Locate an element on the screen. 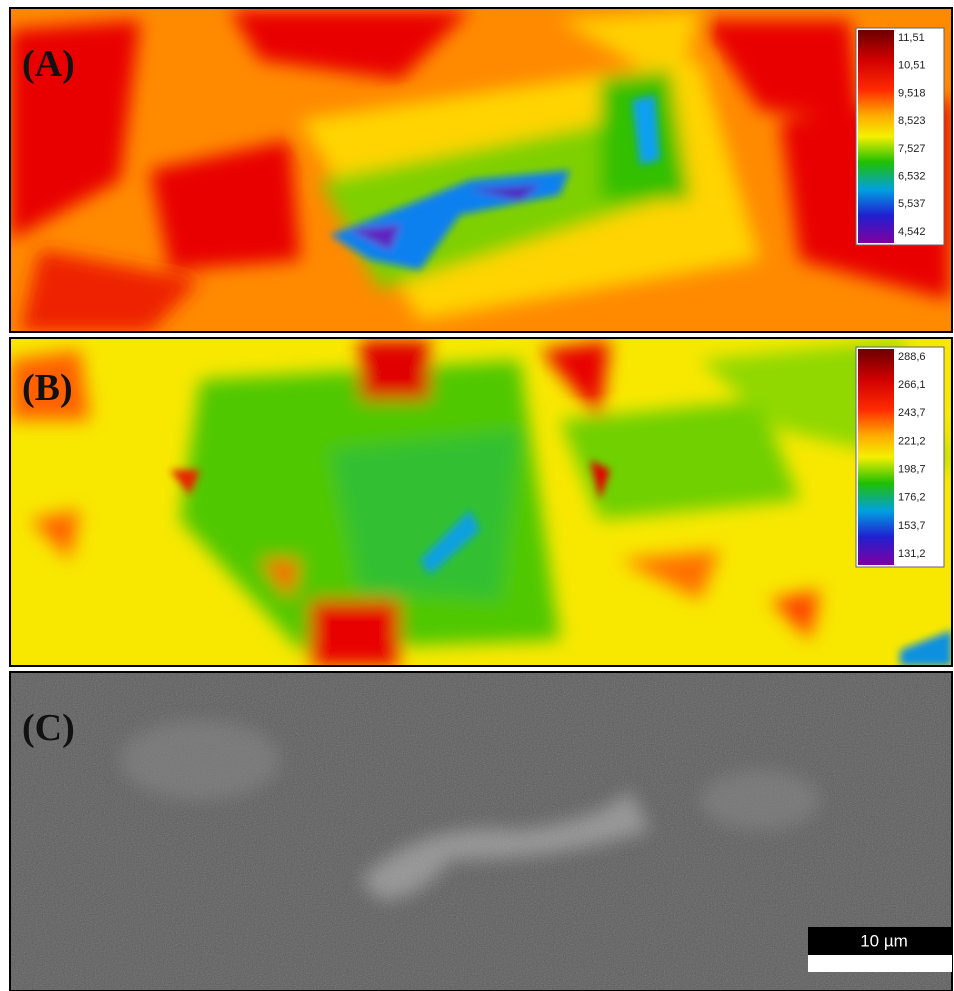  colorbar-label: 153,7 is located at coordinates (912, 526).